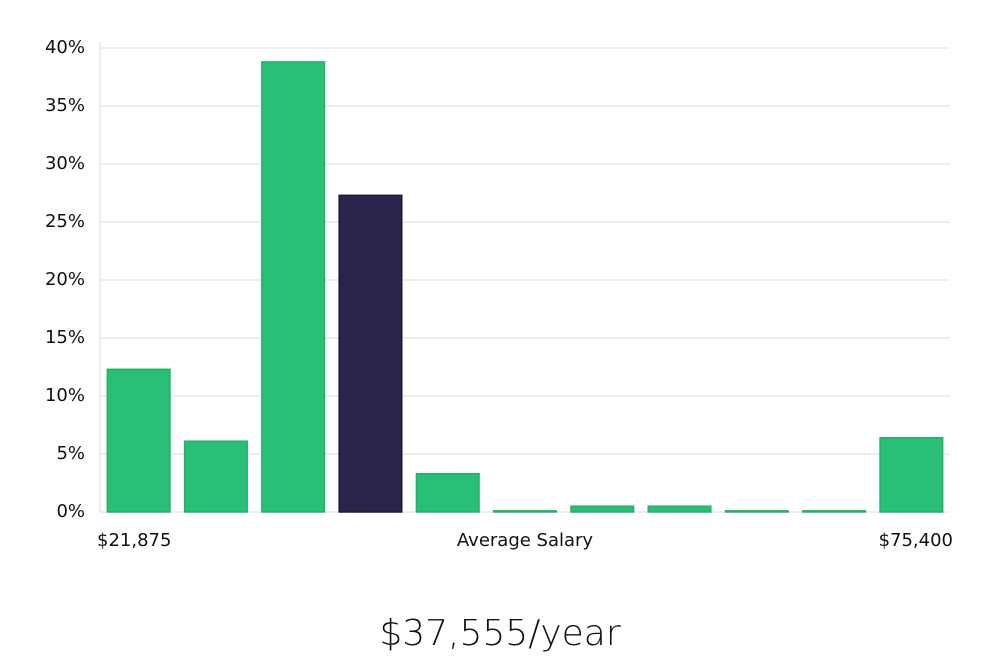 This screenshot has height=660, width=1000. What do you see at coordinates (65, 279) in the screenshot?
I see `y-tick-label: 20%` at bounding box center [65, 279].